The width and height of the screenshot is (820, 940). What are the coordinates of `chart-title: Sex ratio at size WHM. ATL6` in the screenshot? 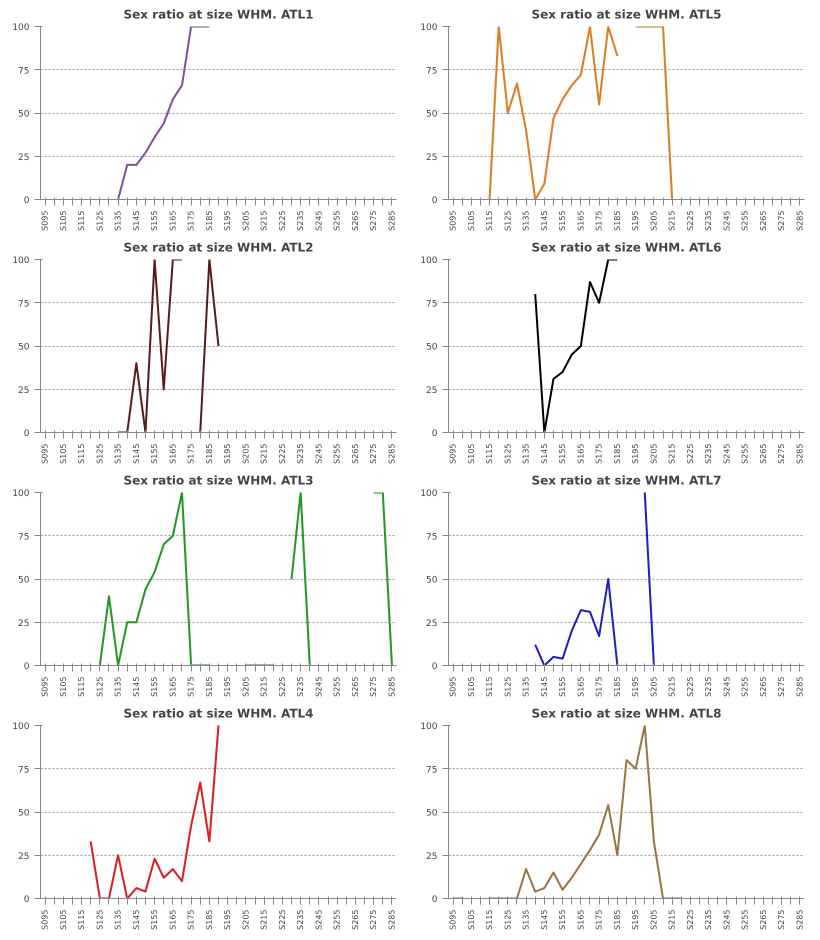 It's located at (626, 247).